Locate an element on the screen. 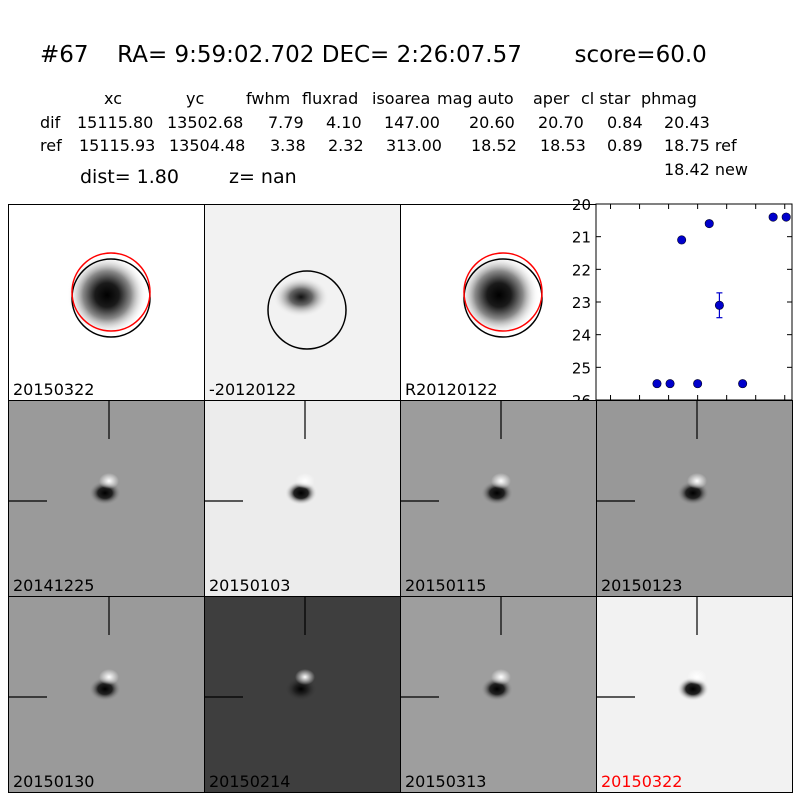  row-dif-label: dif is located at coordinates (50, 122).